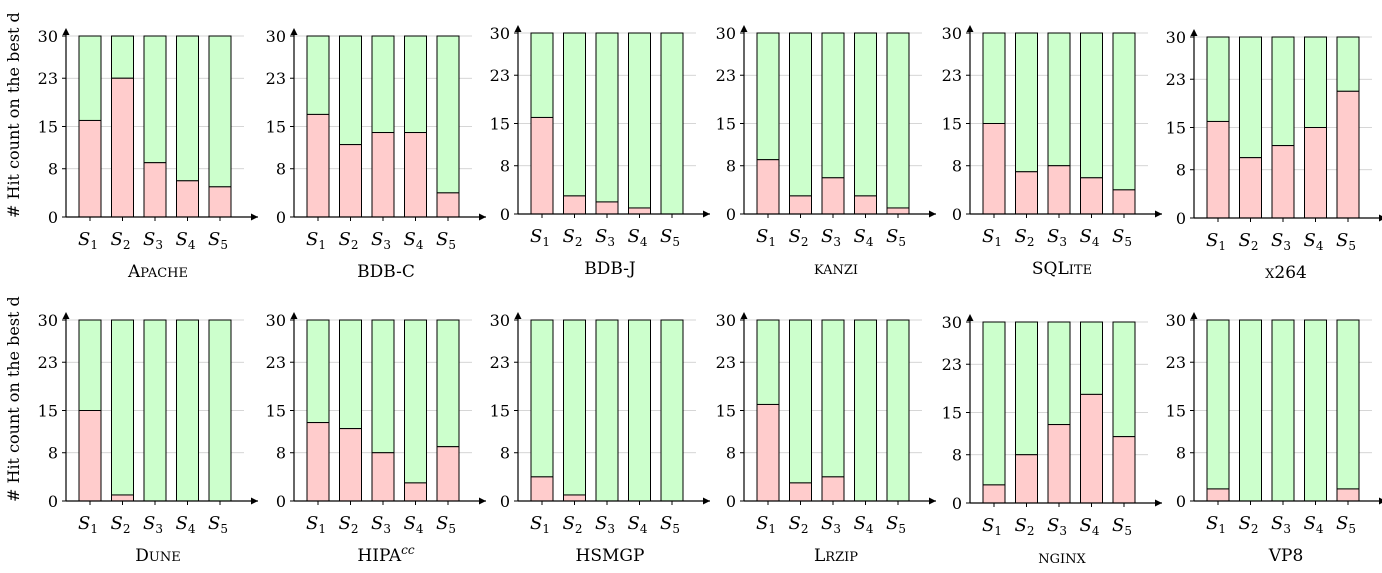  Describe the element at coordinates (726, 411) in the screenshot. I see `y-tick-label: 15` at that location.